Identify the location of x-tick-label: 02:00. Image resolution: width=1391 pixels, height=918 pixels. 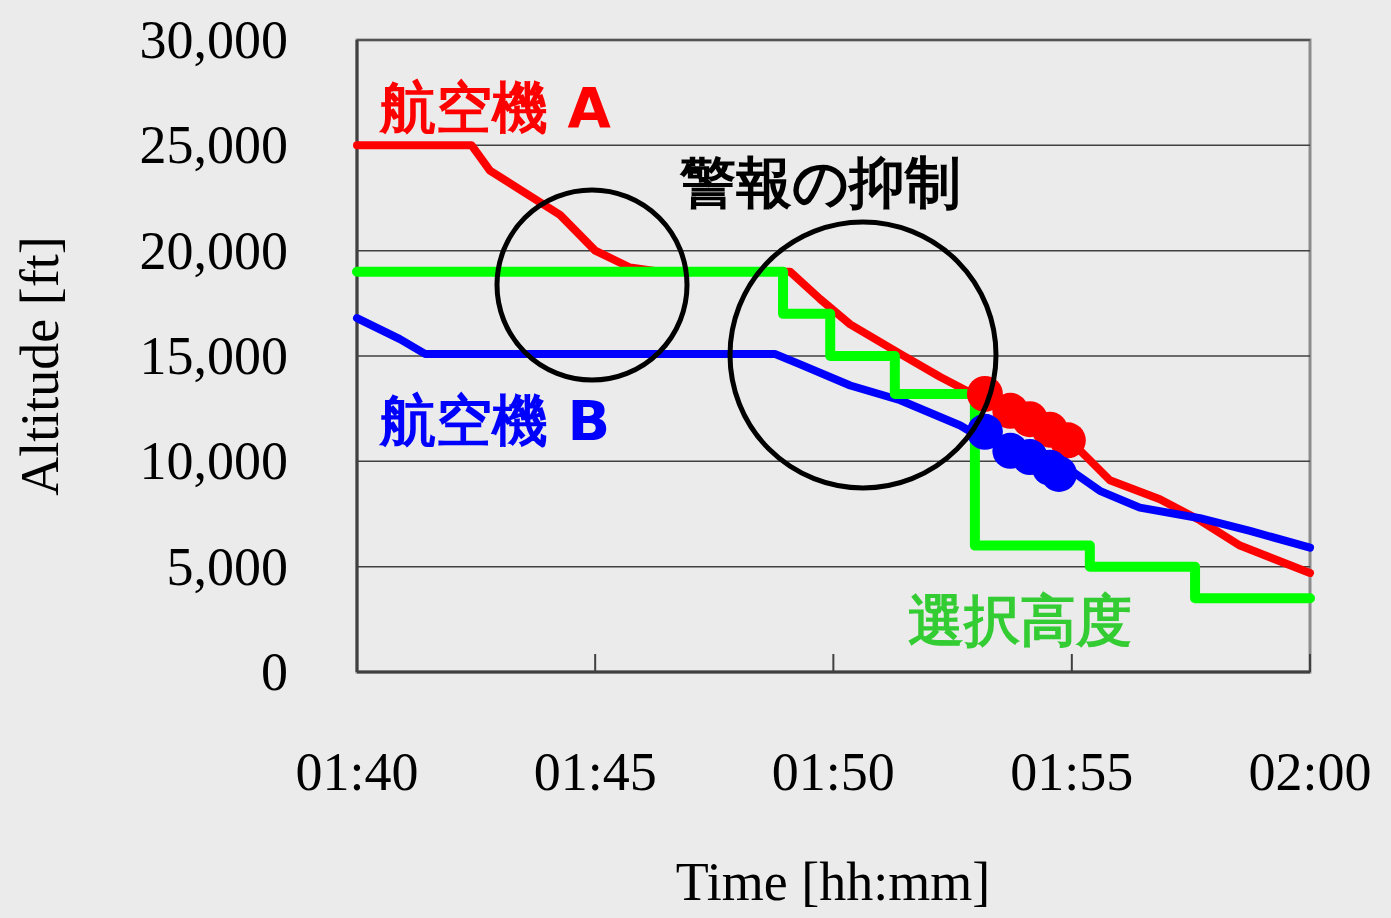
(1310, 772).